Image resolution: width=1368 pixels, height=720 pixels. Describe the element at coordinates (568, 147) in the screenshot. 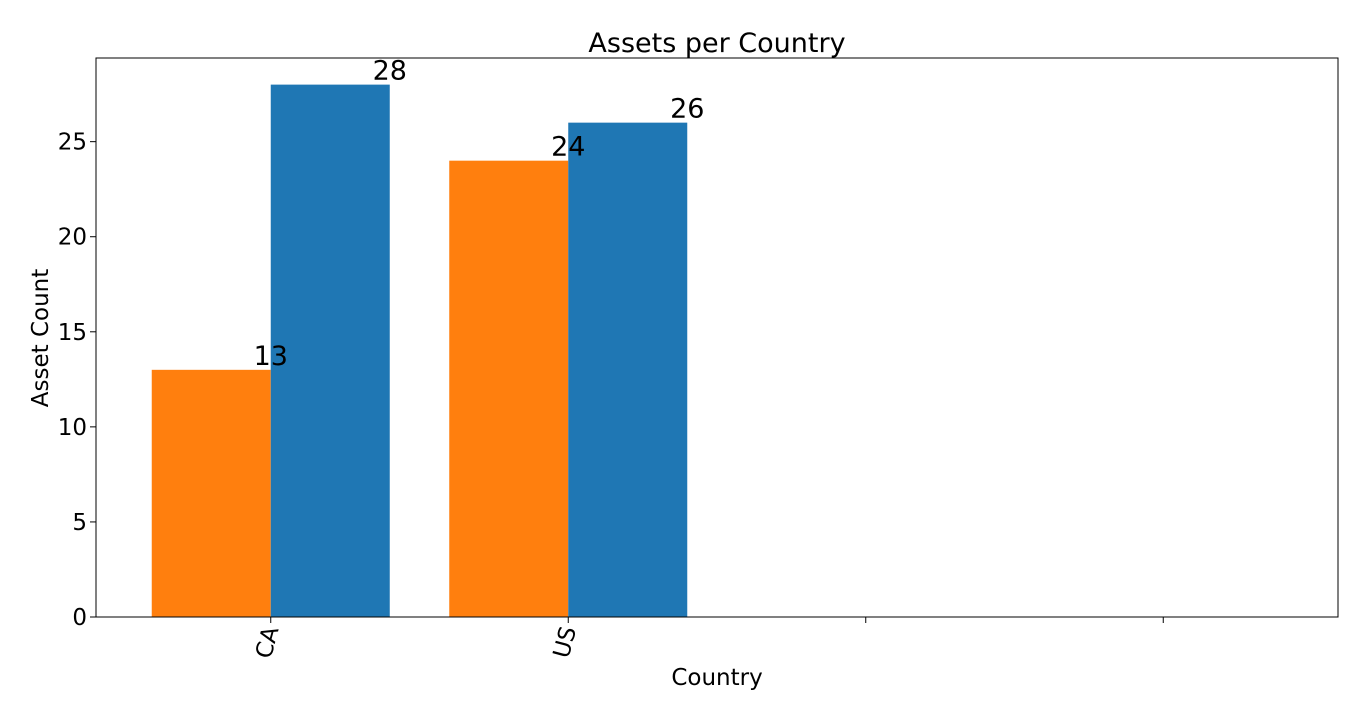

I see `data-label: 24` at that location.